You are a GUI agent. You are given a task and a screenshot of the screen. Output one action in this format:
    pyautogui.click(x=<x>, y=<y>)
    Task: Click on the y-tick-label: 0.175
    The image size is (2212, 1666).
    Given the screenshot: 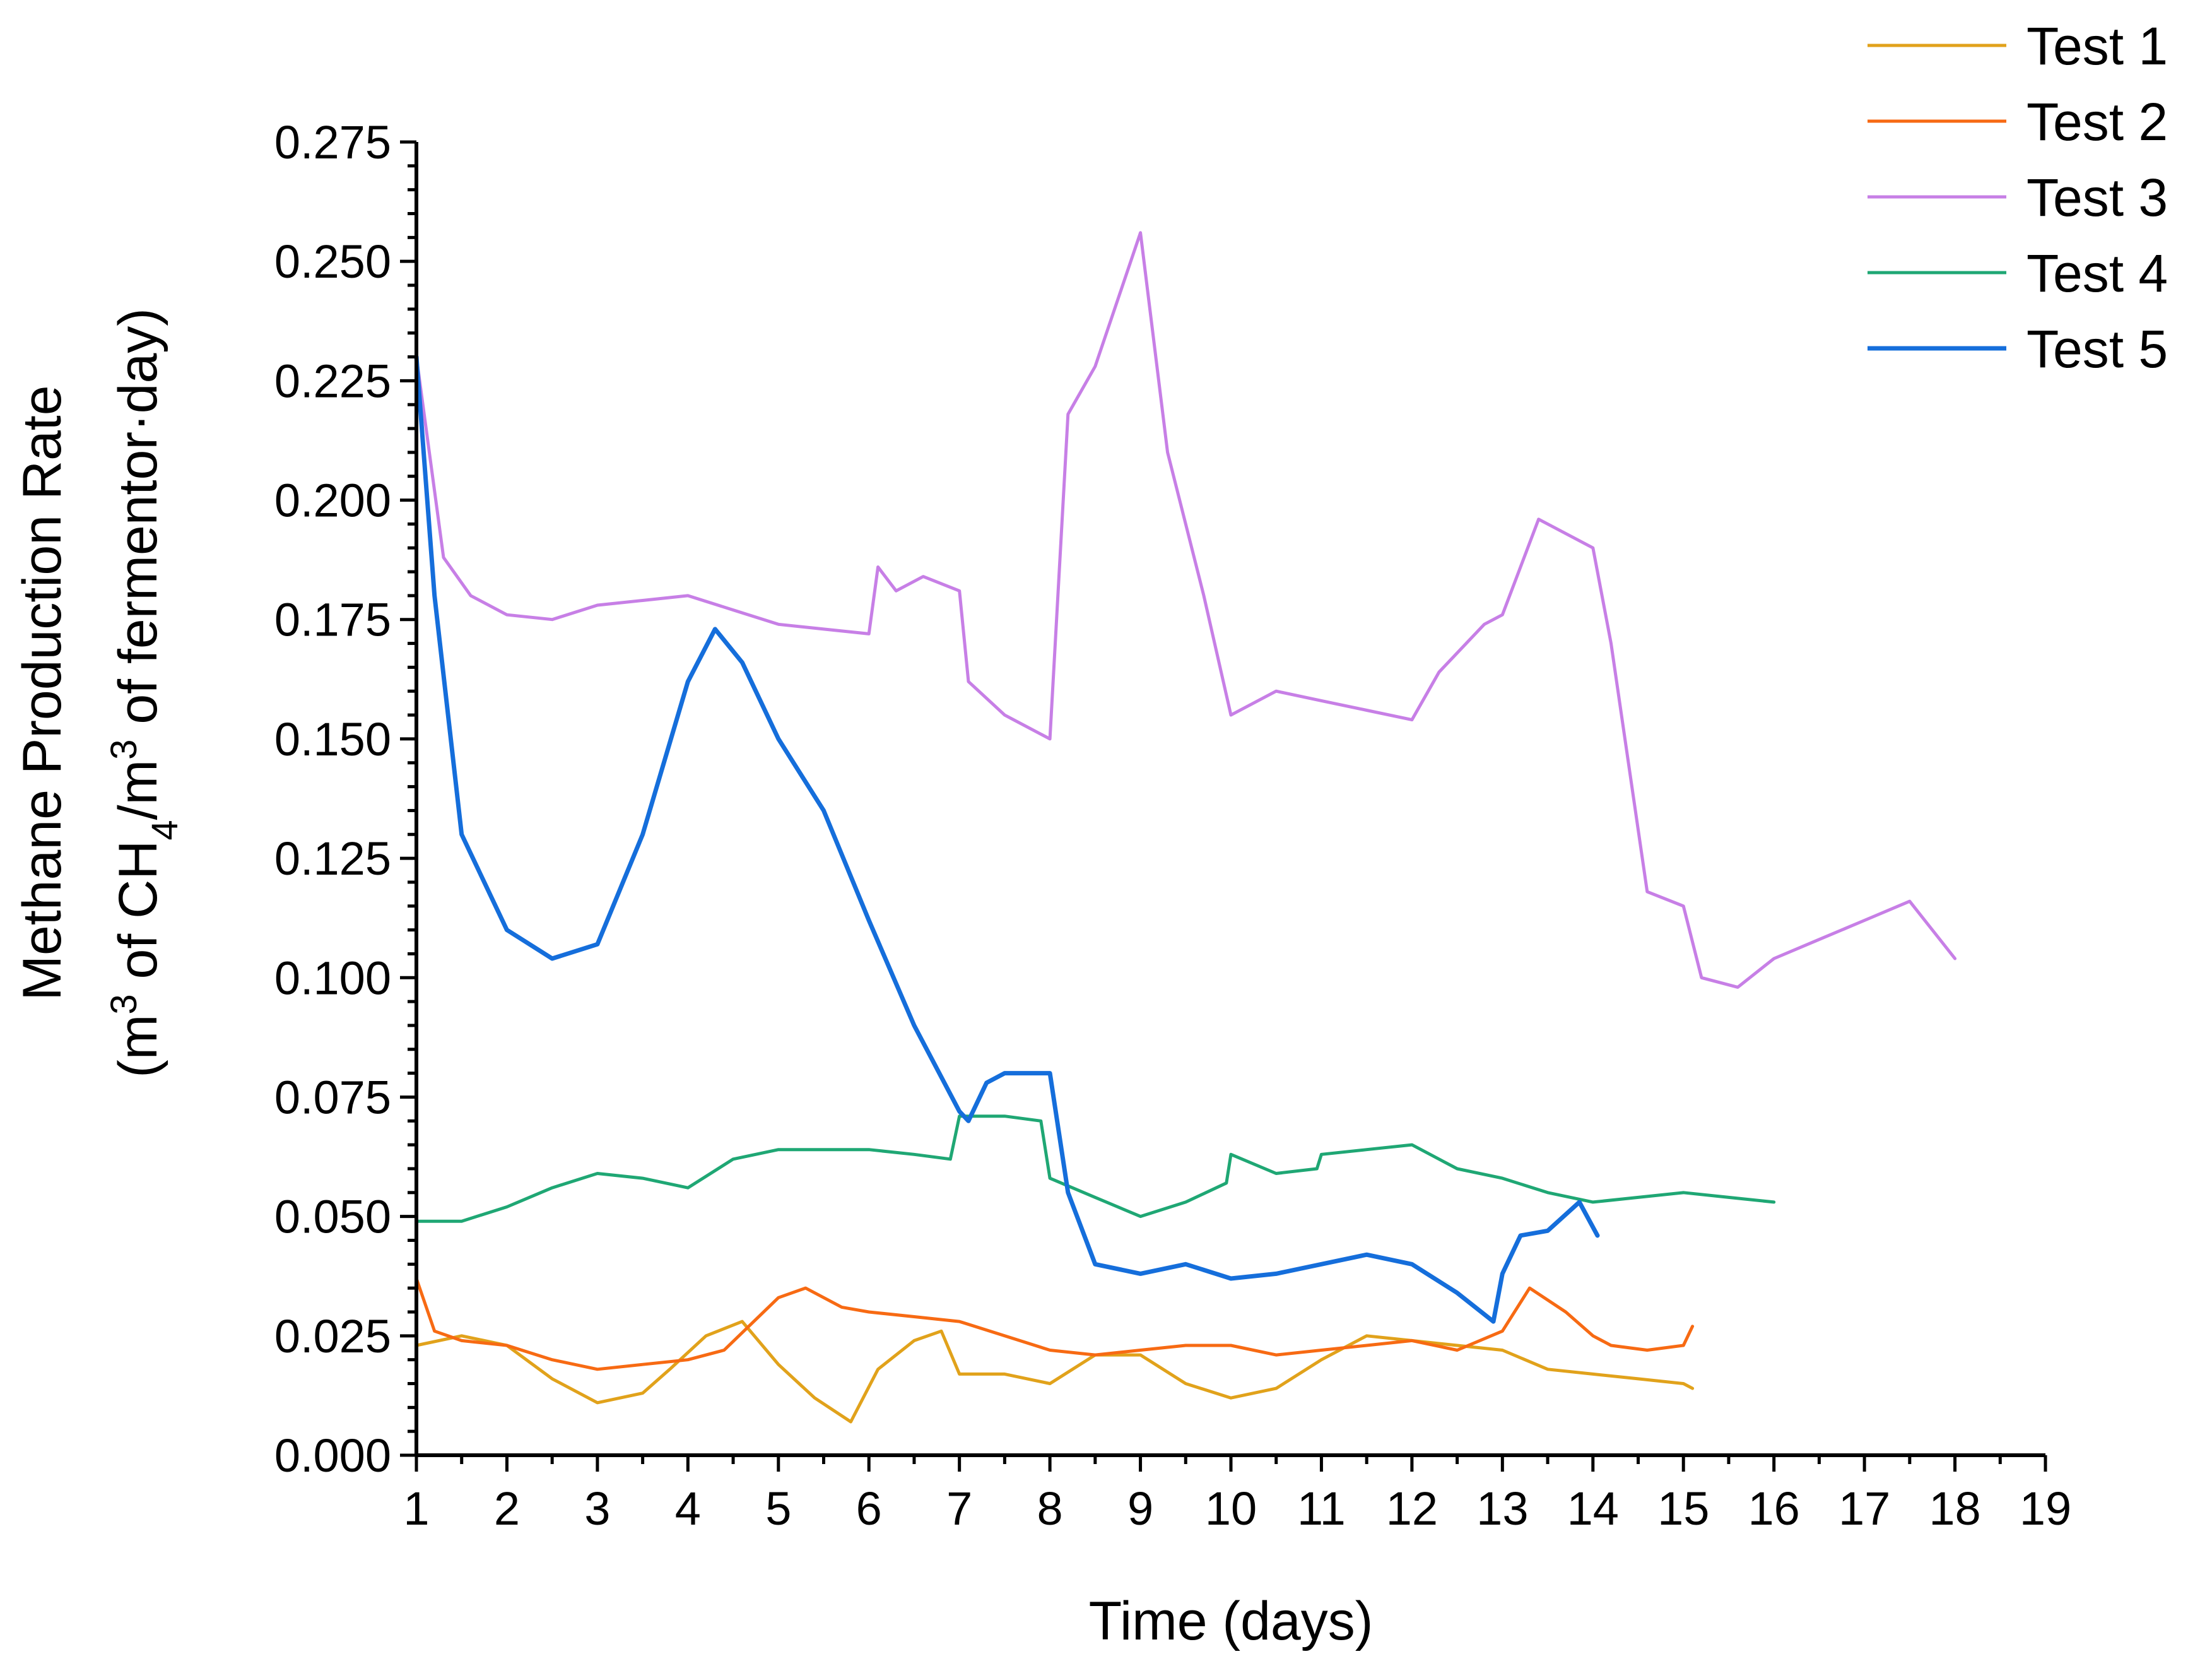 What is the action you would take?
    pyautogui.click(x=332, y=620)
    